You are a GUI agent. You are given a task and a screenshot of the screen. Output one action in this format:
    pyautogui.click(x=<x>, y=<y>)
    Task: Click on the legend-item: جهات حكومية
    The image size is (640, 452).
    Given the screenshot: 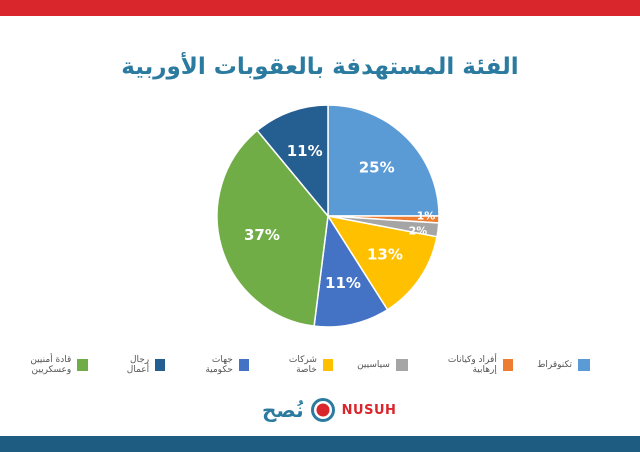 What is the action you would take?
    pyautogui.click(x=219, y=365)
    